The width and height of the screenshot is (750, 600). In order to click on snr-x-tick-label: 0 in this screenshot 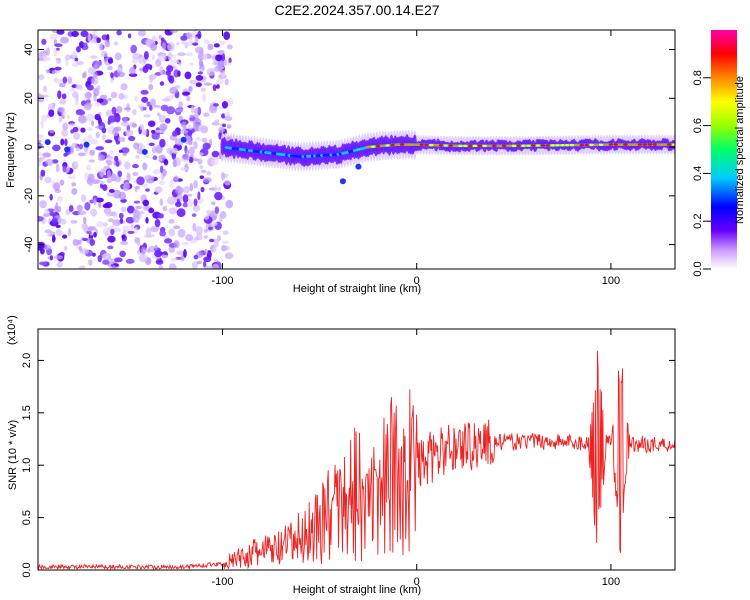, I will do `click(417, 582)`.